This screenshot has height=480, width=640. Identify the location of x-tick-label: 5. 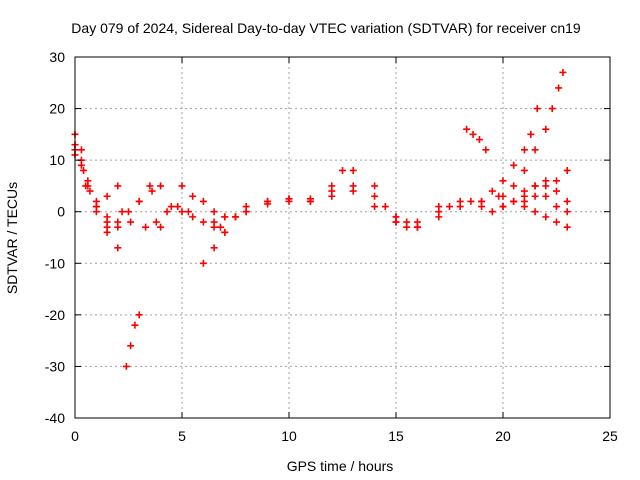
(182, 436).